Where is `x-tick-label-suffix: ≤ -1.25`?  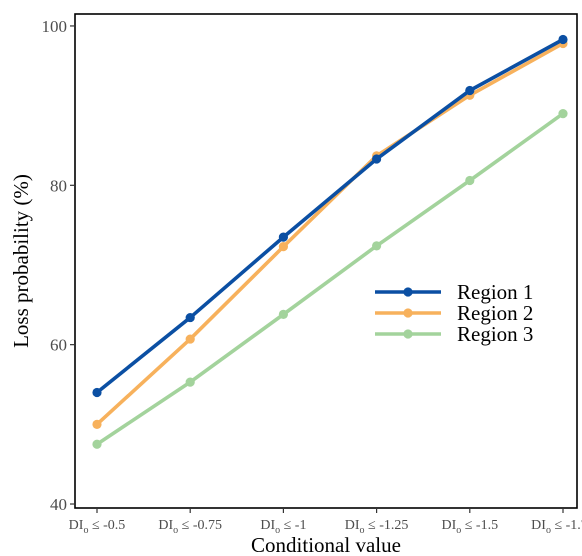 x-tick-label-suffix: ≤ -1.25 is located at coordinates (387, 525).